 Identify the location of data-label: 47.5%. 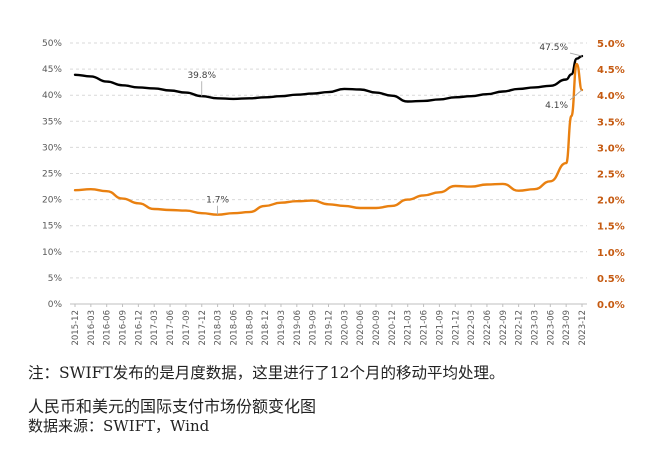
(553, 48).